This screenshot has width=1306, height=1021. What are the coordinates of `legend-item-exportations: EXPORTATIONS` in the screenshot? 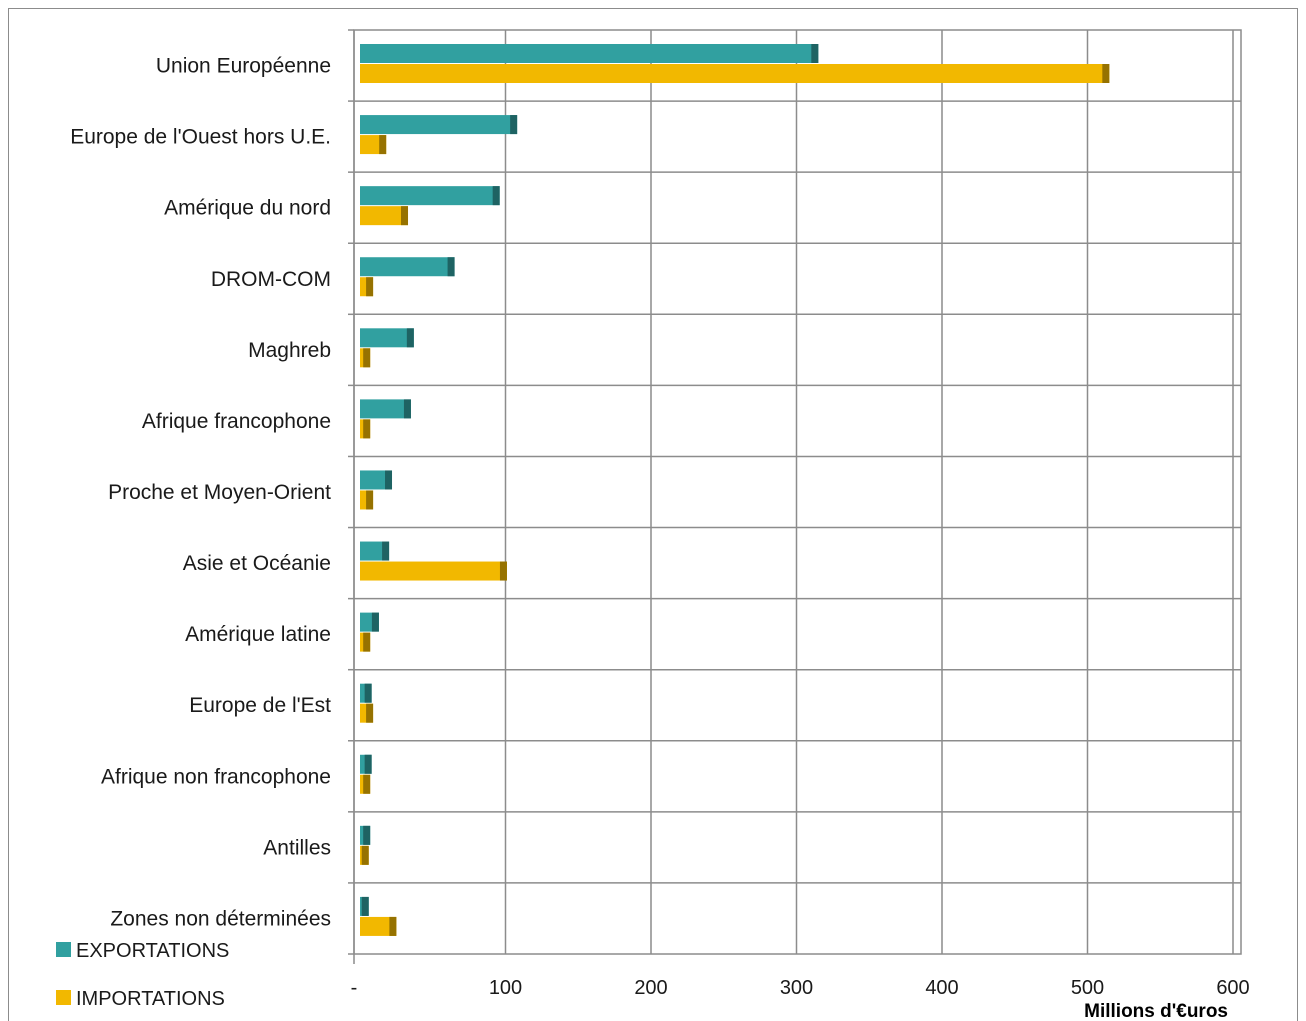 It's located at (142, 951).